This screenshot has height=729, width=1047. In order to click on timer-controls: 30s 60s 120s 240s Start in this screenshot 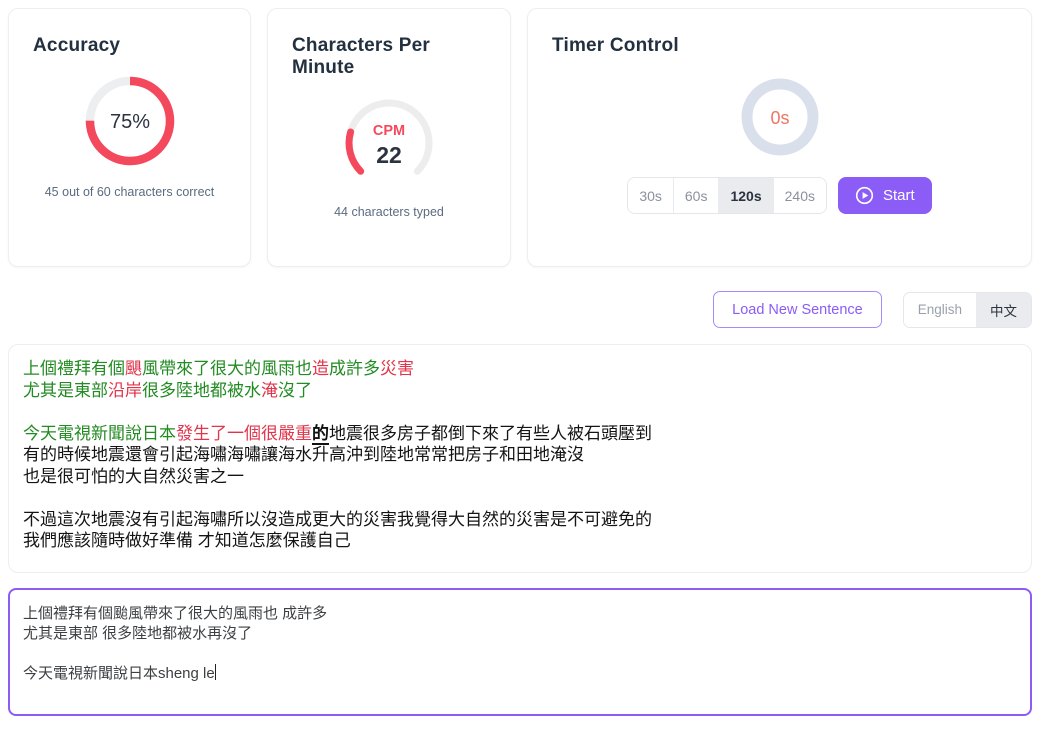, I will do `click(779, 195)`.